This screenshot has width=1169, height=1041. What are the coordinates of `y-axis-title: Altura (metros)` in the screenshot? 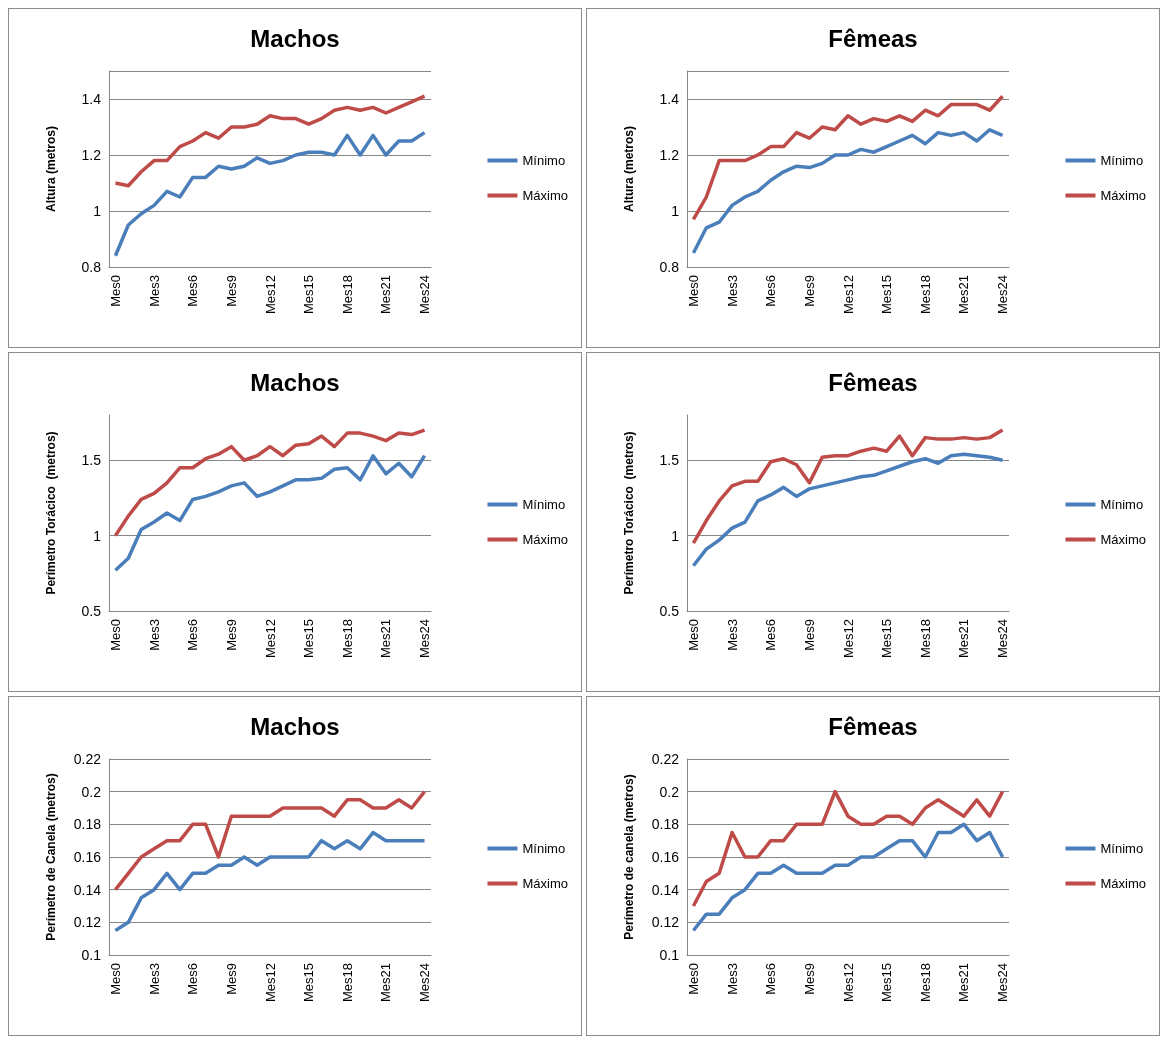 It's located at (629, 169).